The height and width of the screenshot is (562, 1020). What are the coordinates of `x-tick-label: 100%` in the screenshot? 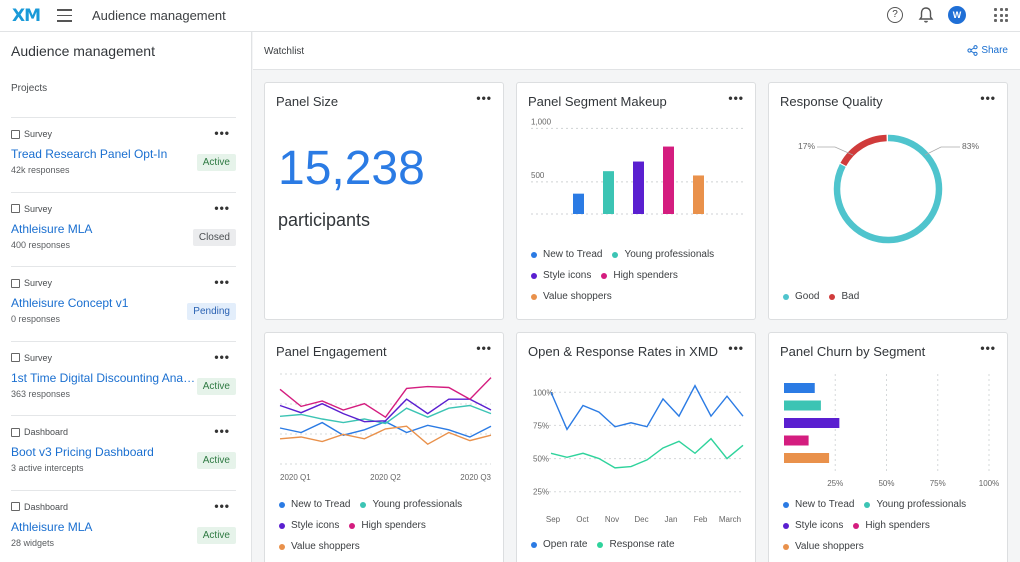 It's located at (989, 483).